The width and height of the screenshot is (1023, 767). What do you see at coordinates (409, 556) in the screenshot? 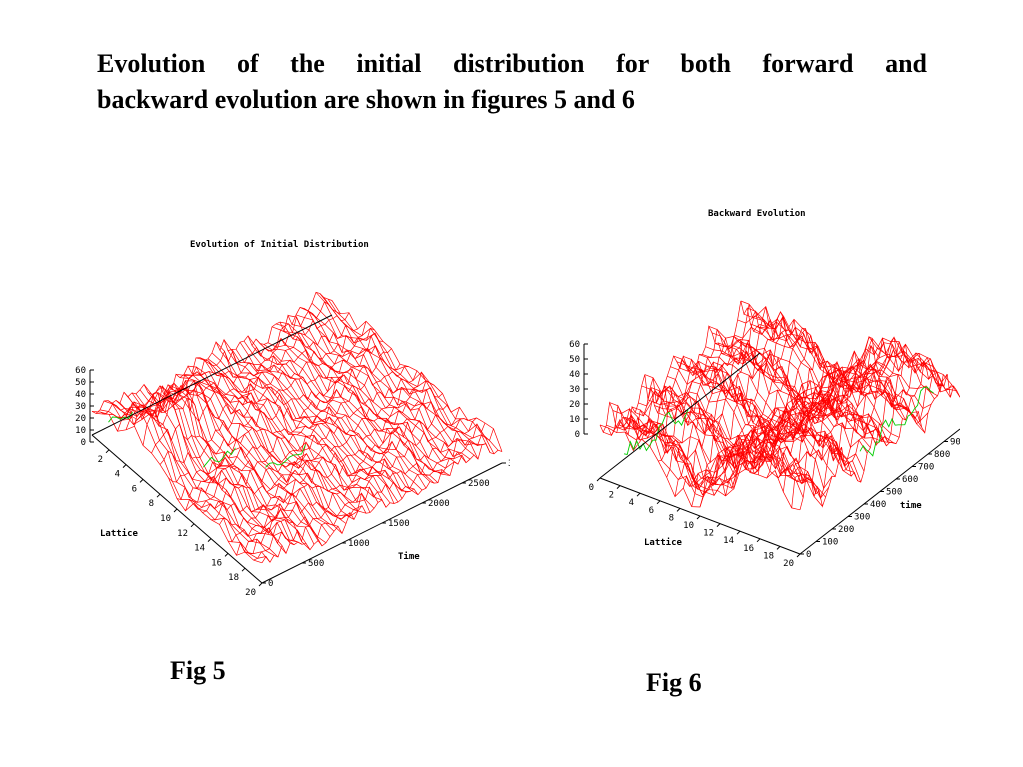
I see `fig5-y-axis-label: Time` at bounding box center [409, 556].